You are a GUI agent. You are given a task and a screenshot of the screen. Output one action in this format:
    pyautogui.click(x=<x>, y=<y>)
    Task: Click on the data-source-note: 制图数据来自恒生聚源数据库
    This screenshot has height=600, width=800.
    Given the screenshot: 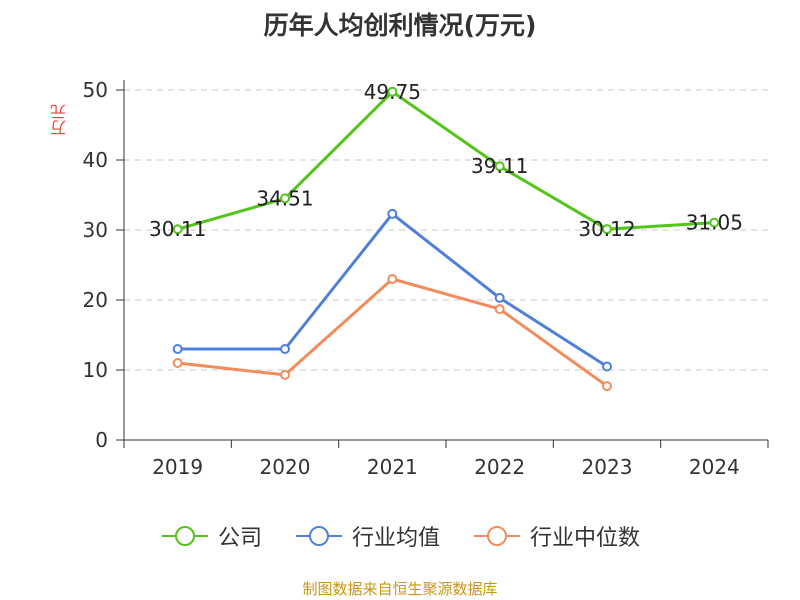 What is the action you would take?
    pyautogui.click(x=400, y=589)
    